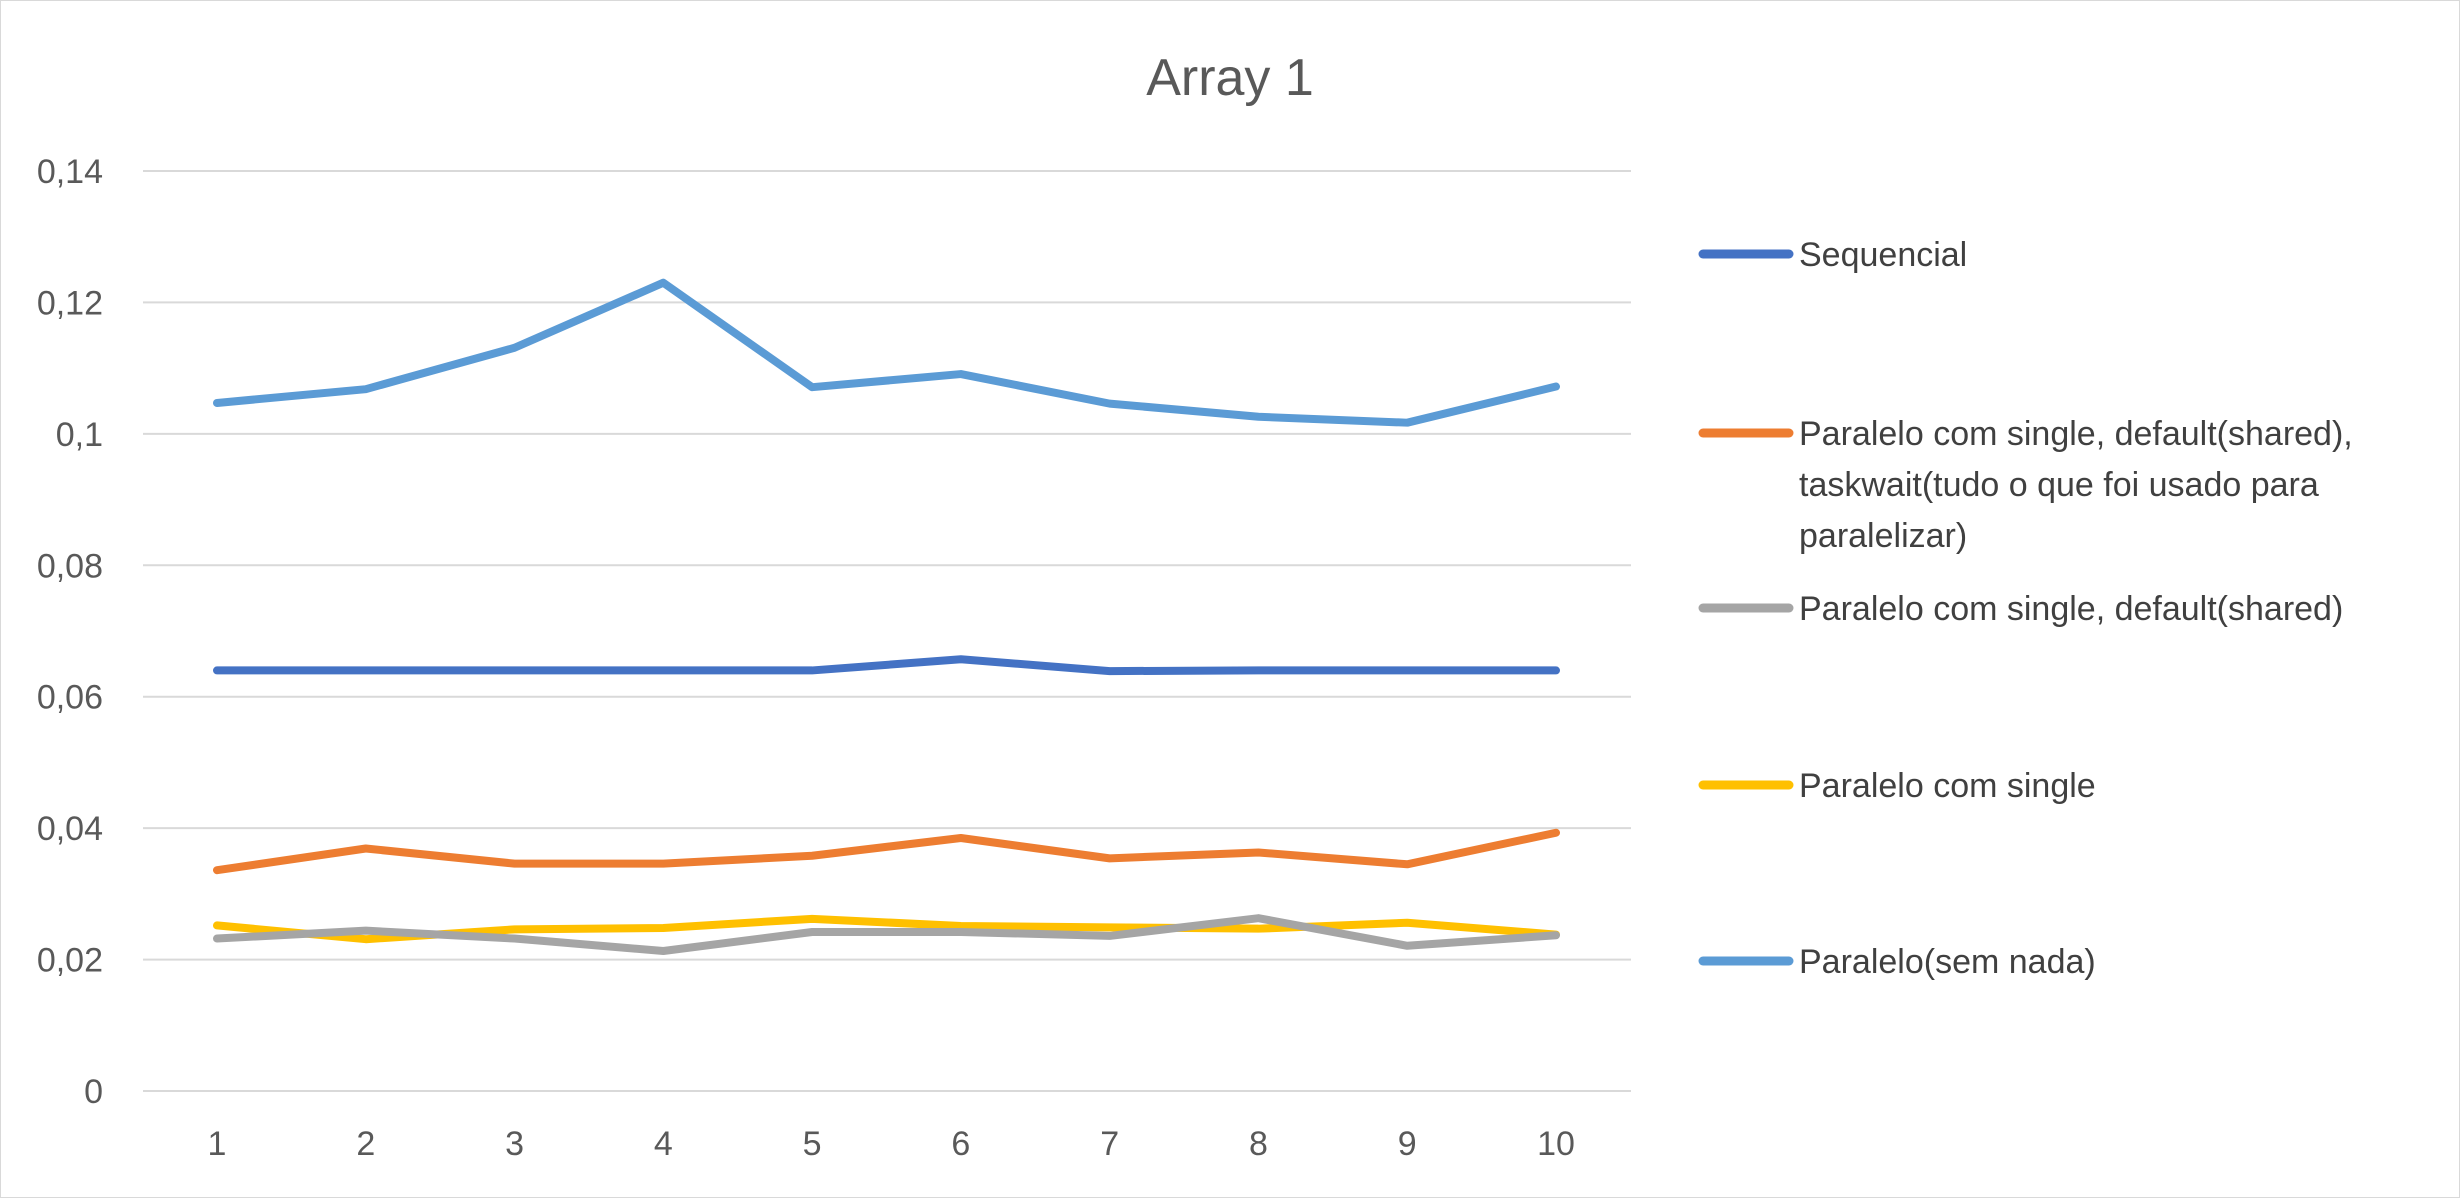 The height and width of the screenshot is (1198, 2460). I want to click on x-axis-tick-labels: 1 2 3 4 5 6 7 8 9 10, so click(891, 1144).